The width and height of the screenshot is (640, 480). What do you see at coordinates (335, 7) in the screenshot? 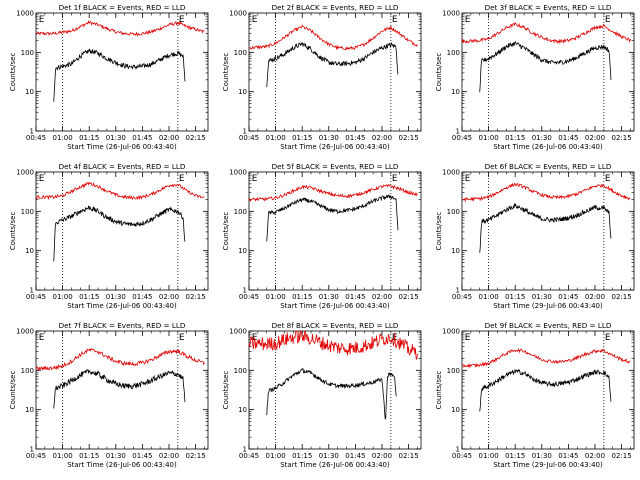
I see `chart-title: Det 2f BLACK = Events, RED = LLD` at bounding box center [335, 7].